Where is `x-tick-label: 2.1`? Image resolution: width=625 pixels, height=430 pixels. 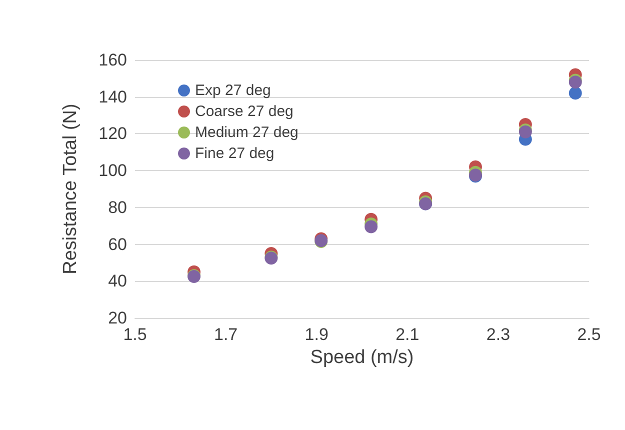 x-tick-label: 2.1 is located at coordinates (408, 334).